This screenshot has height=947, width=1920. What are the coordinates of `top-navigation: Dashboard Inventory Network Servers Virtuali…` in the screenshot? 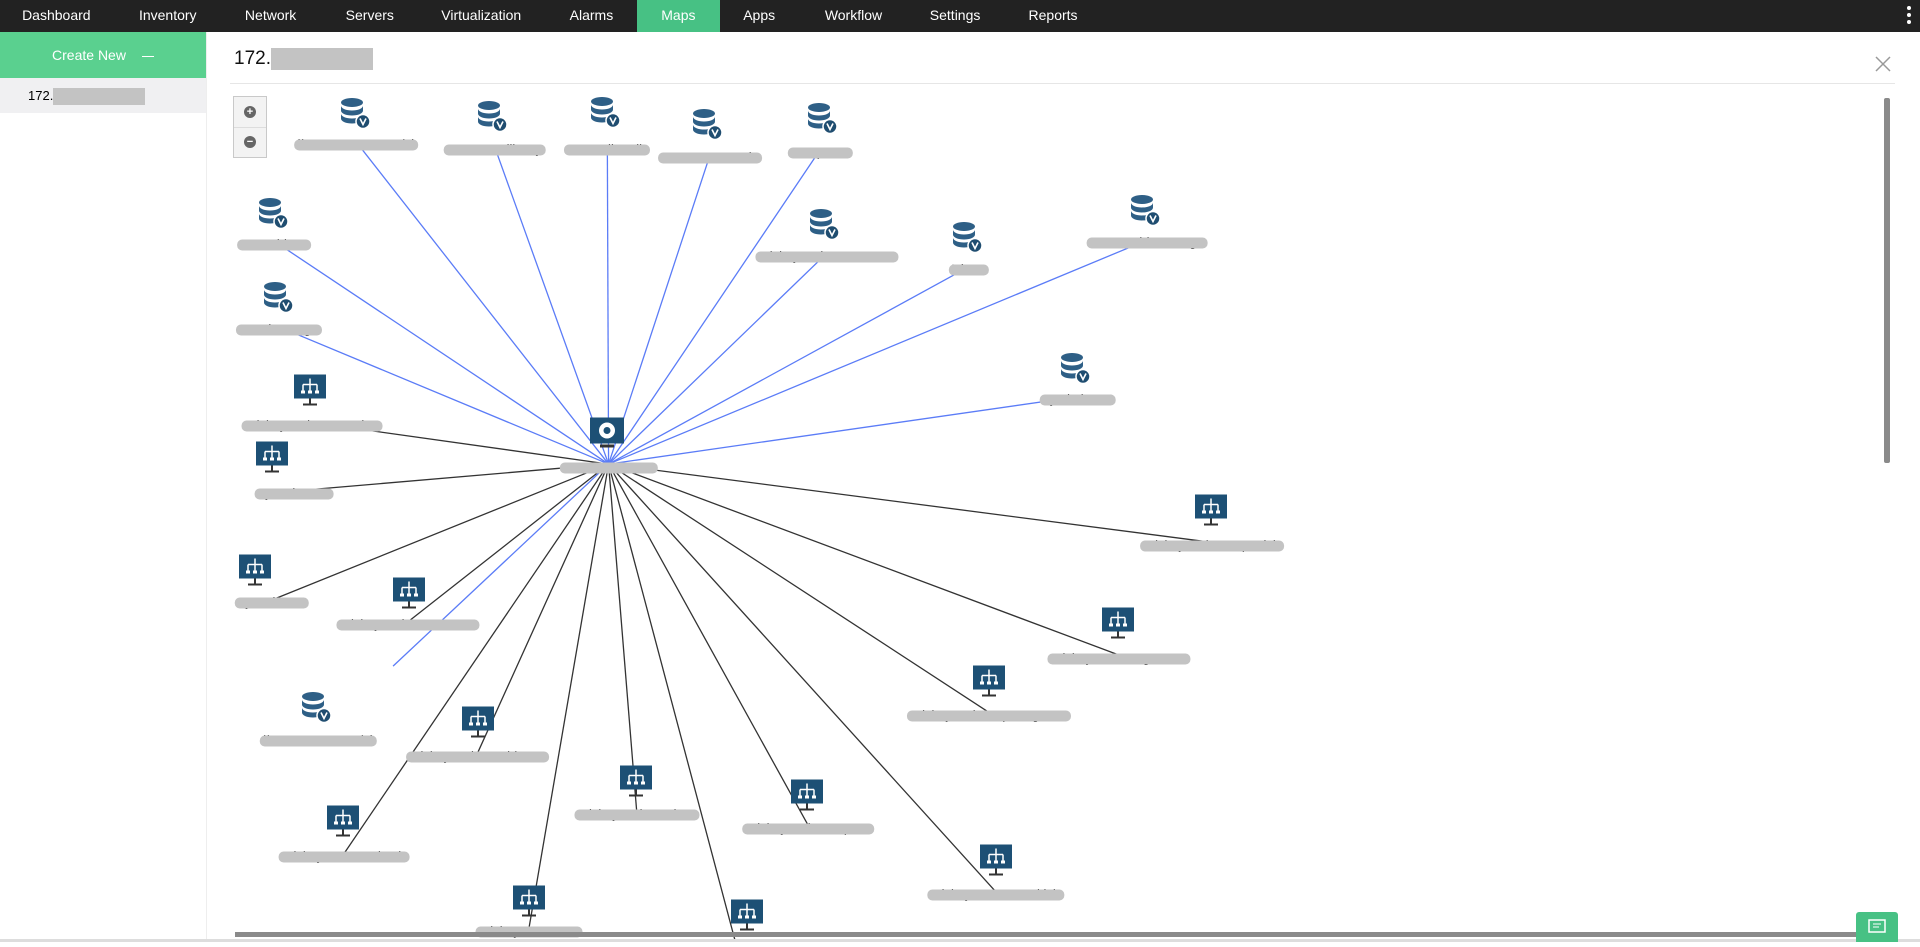 It's located at (960, 16).